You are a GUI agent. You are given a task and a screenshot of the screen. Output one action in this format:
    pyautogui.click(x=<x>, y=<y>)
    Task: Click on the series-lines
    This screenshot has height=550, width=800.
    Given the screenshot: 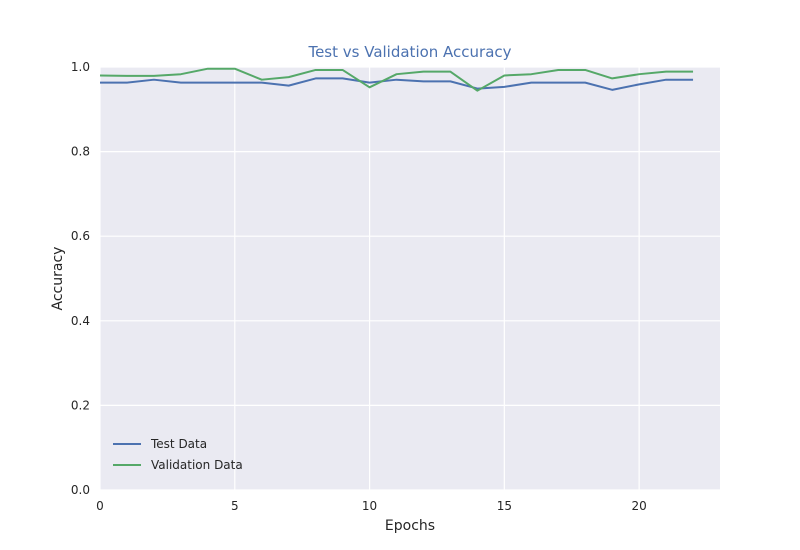 What is the action you would take?
    pyautogui.click(x=396, y=79)
    